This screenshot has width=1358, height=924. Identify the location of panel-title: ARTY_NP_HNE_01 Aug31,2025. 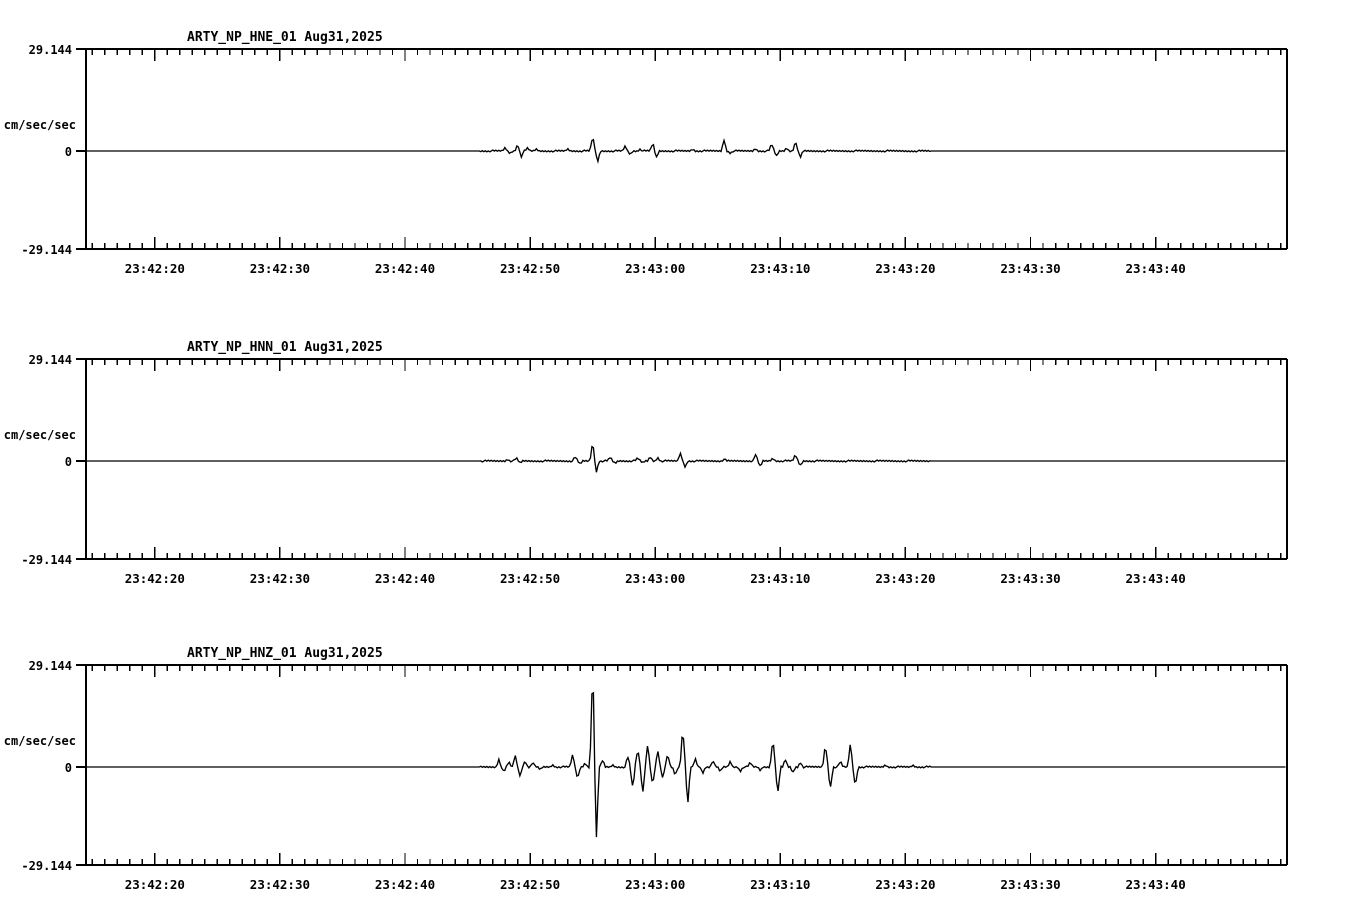
(285, 37).